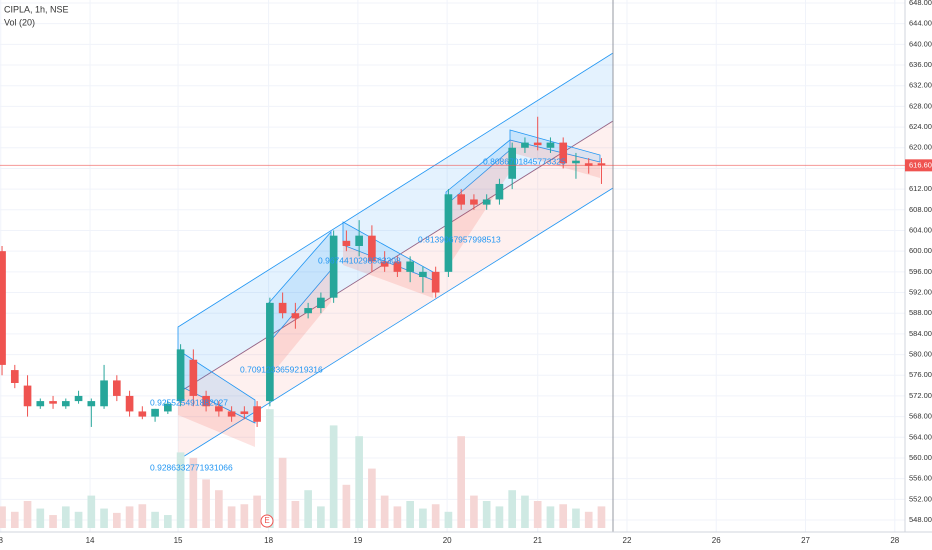  I want to click on y-tick-label: 584.00, so click(920, 333).